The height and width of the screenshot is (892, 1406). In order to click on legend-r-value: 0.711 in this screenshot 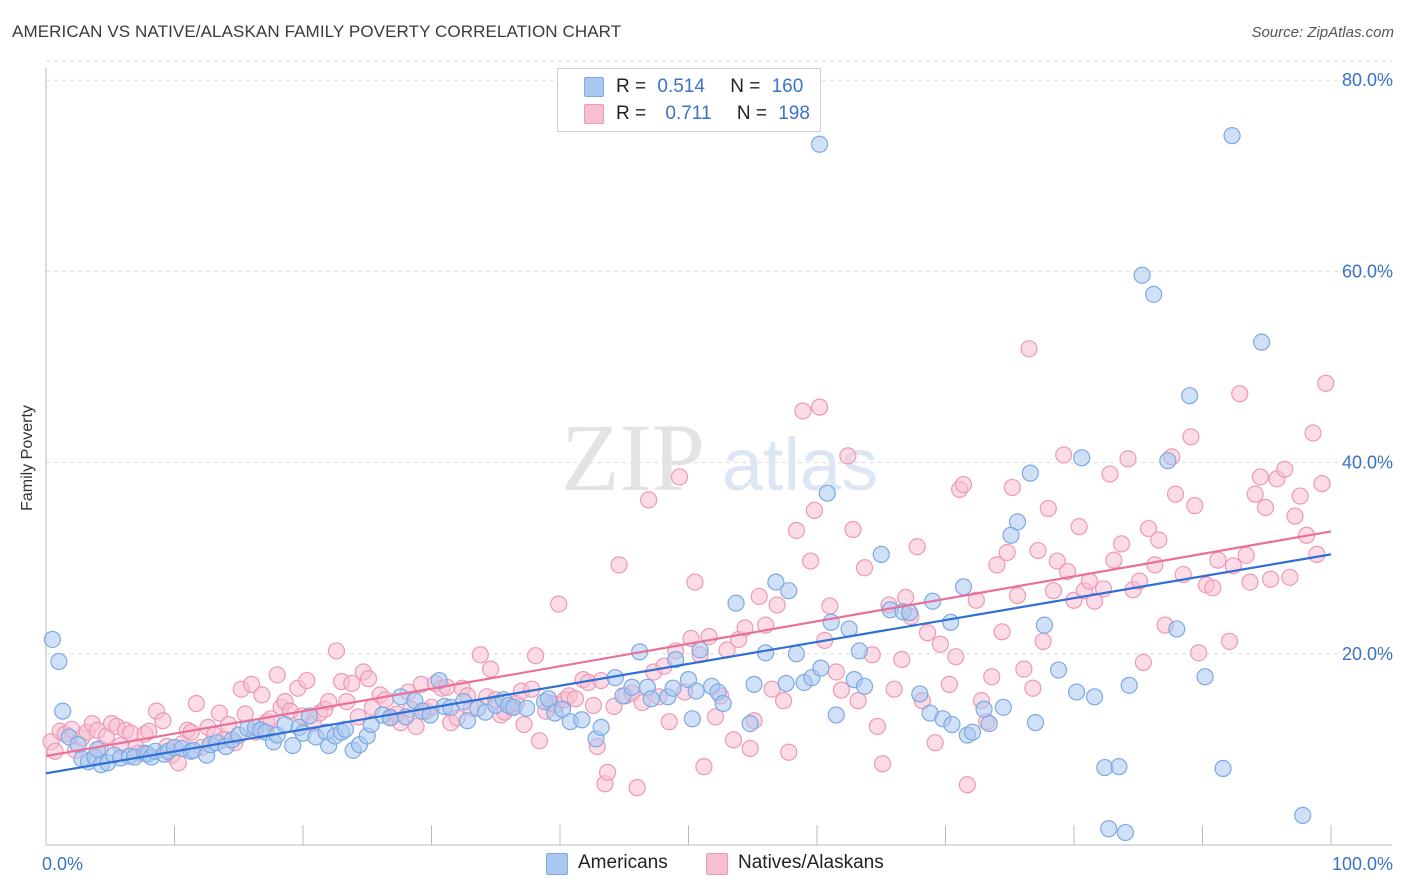, I will do `click(688, 113)`.